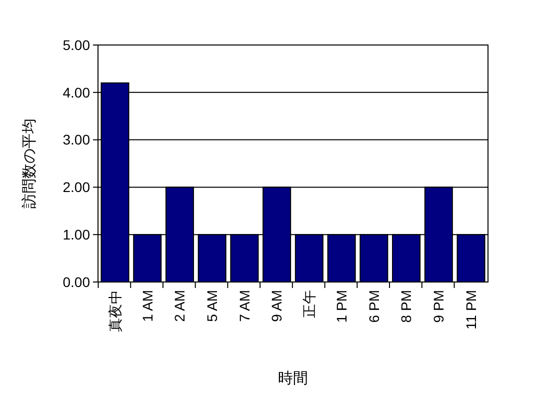  What do you see at coordinates (76, 282) in the screenshot?
I see `y-tick-label: 0.00` at bounding box center [76, 282].